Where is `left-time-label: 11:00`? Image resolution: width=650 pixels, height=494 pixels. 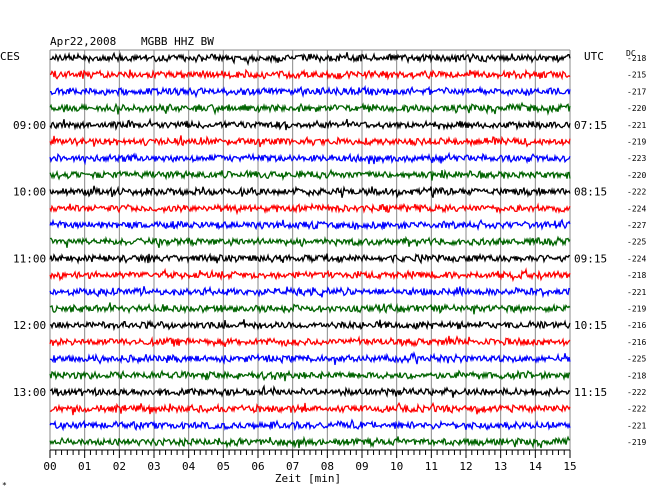
left-time-label: 11:00 is located at coordinates (29, 258).